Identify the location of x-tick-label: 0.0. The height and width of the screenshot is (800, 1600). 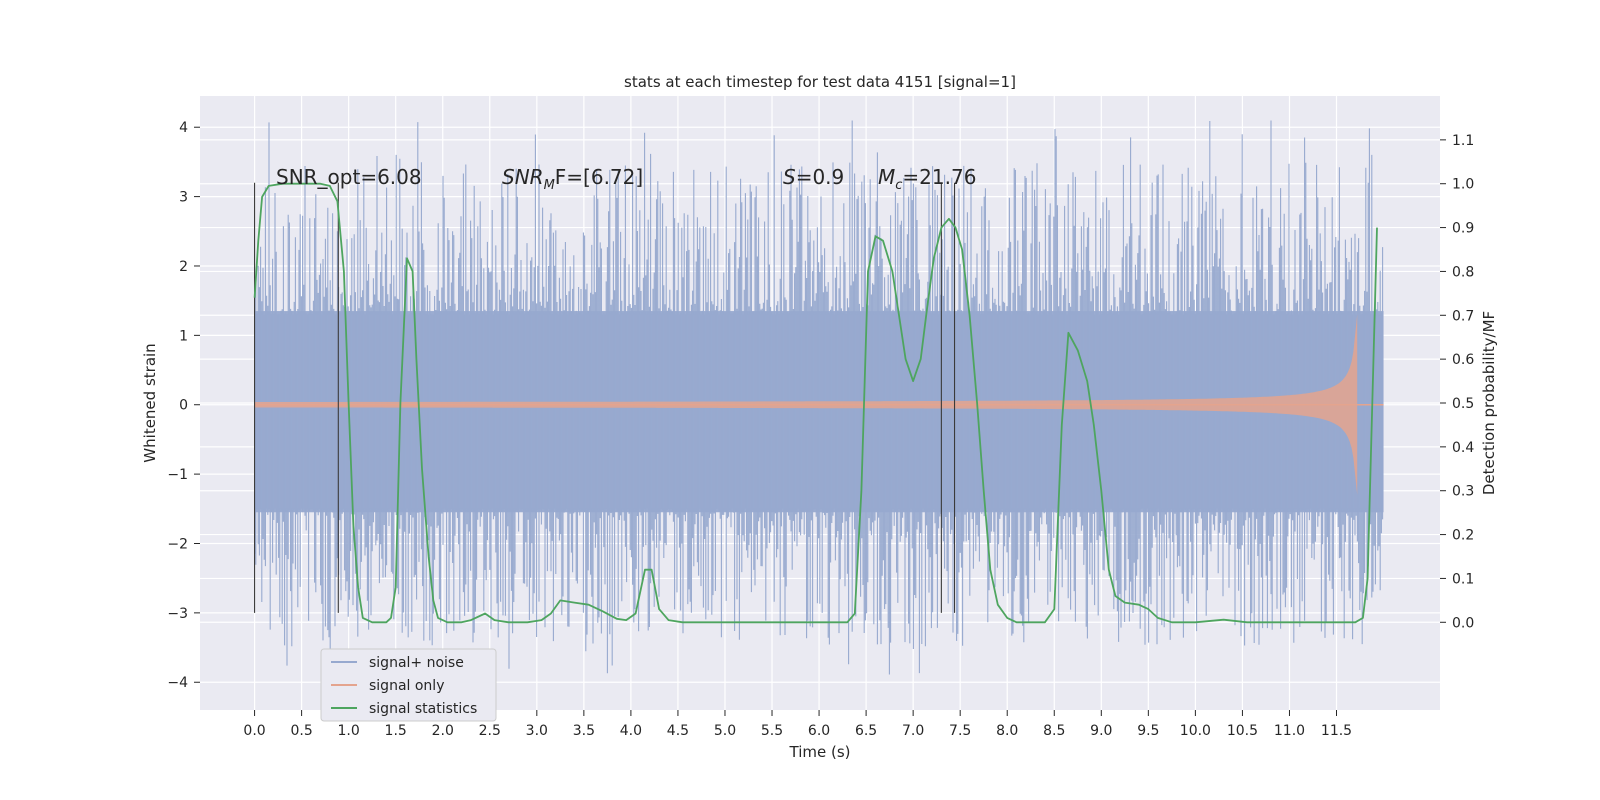
(254, 731).